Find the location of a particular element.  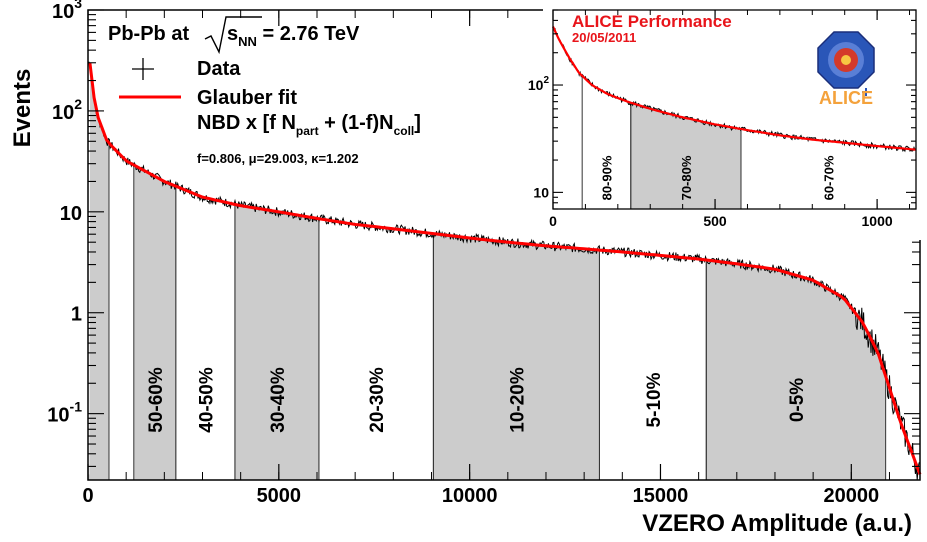

legend-system-energy: sNN = 2.76 TeV is located at coordinates (293, 36).